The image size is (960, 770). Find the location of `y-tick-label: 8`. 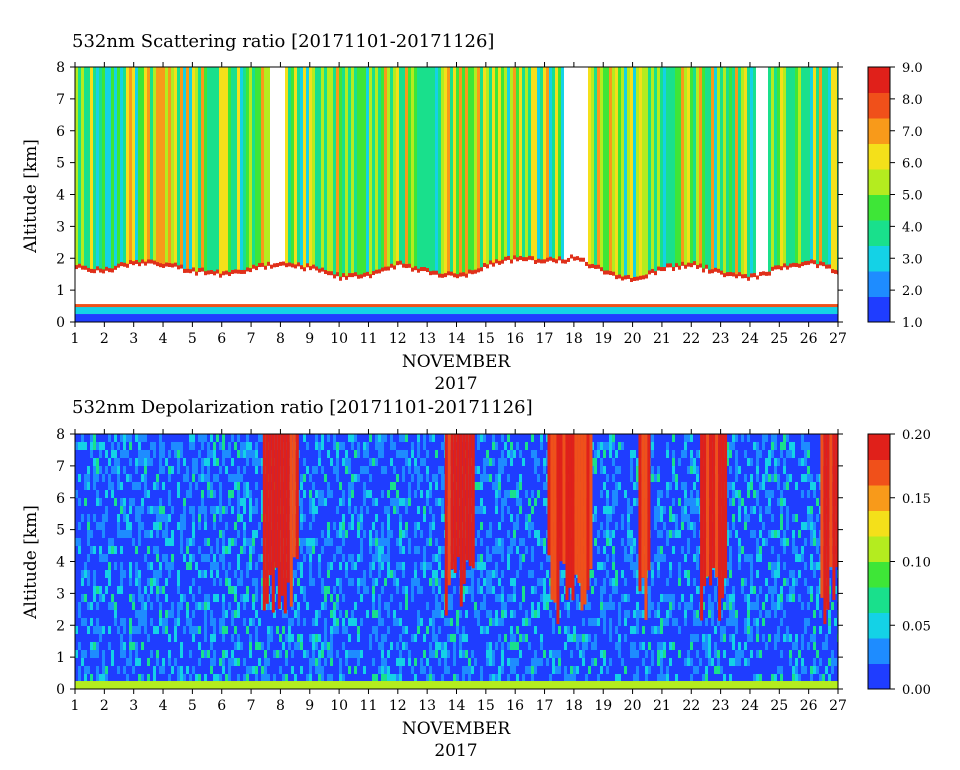

y-tick-label: 8 is located at coordinates (60, 435).